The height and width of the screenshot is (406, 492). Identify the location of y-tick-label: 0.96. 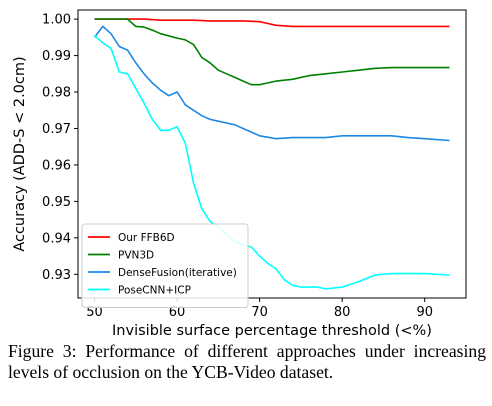
(56, 165).